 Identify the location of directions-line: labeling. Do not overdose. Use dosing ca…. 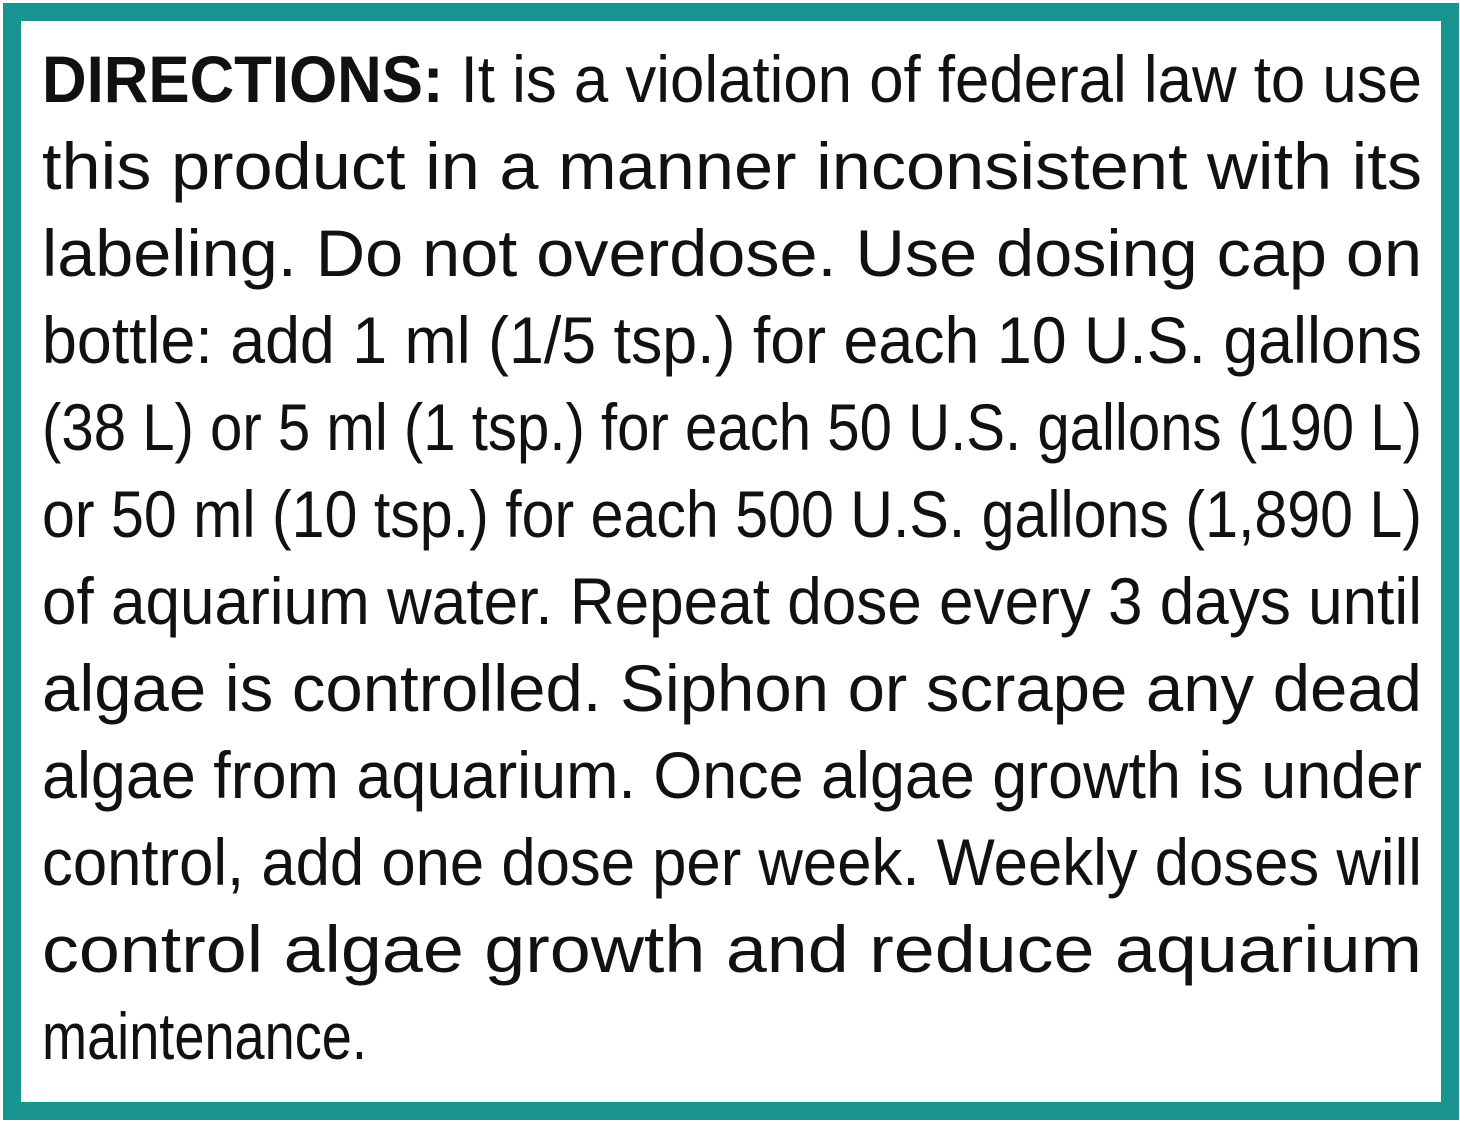
(732, 253).